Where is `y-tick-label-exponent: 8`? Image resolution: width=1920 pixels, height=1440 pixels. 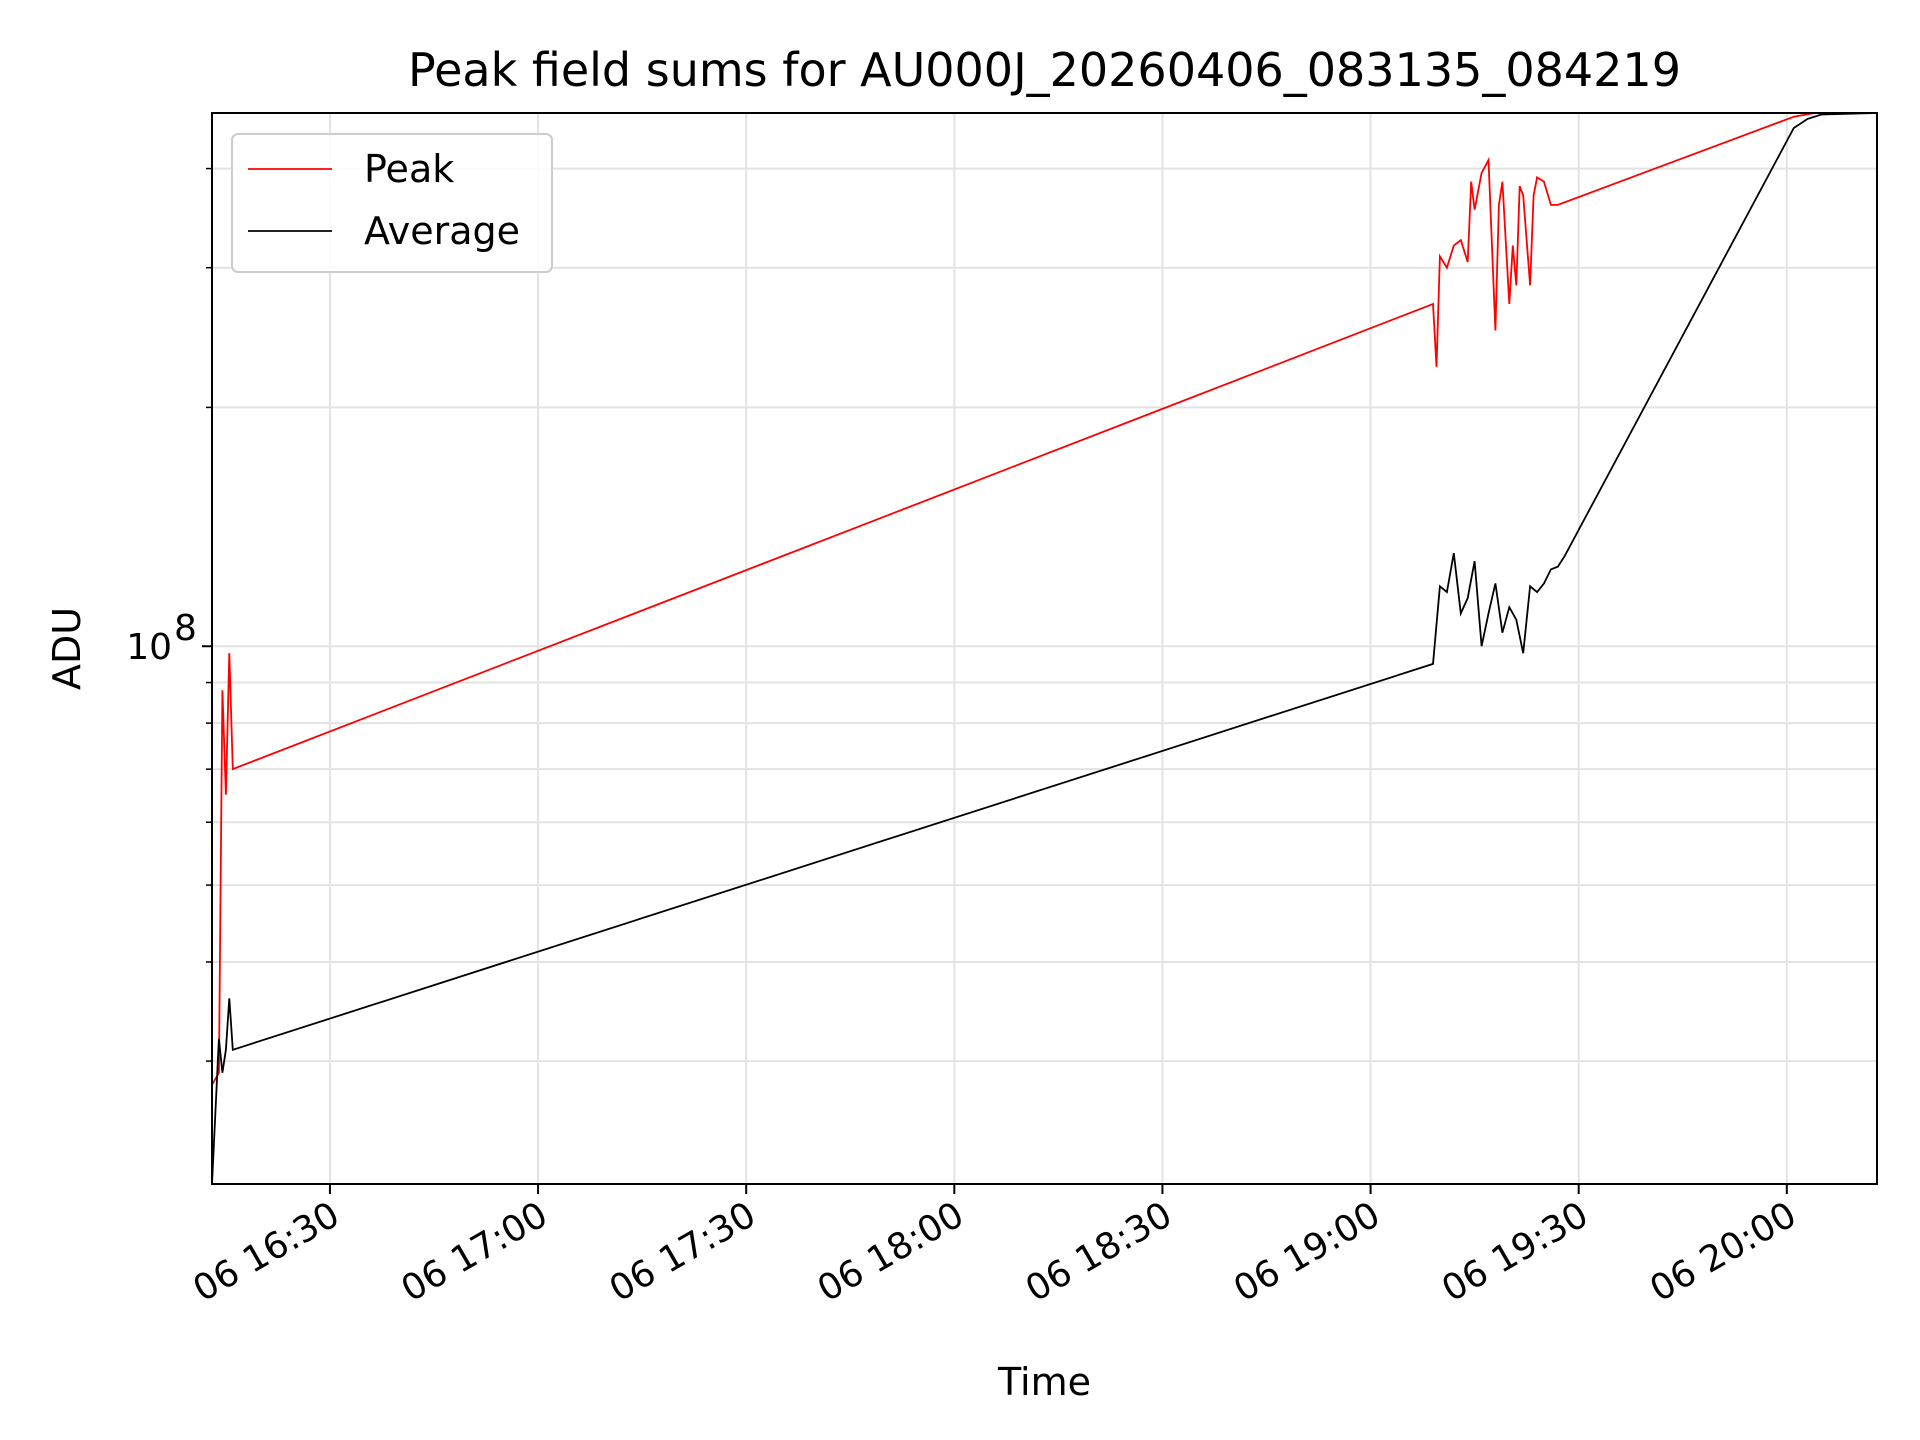
y-tick-label-exponent: 8 is located at coordinates (185, 628).